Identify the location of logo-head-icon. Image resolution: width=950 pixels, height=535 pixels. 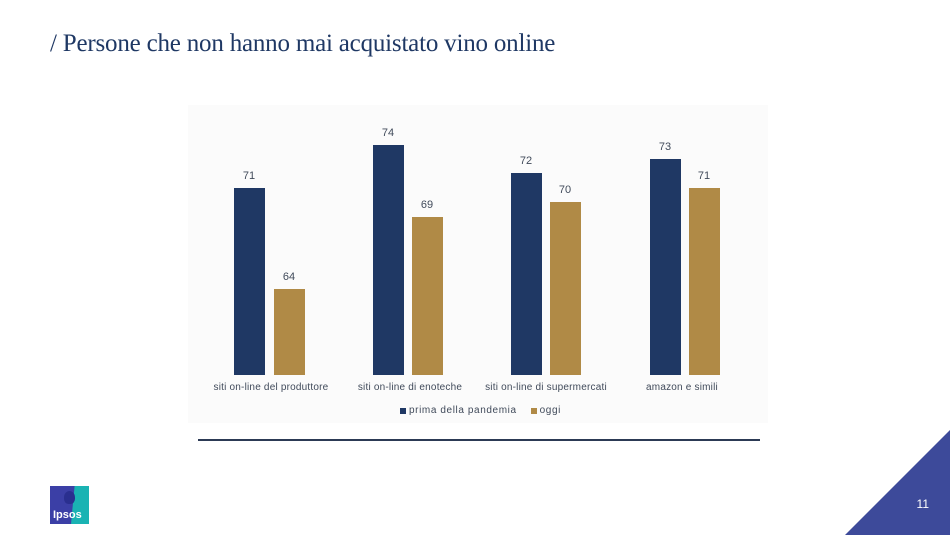
(69, 497).